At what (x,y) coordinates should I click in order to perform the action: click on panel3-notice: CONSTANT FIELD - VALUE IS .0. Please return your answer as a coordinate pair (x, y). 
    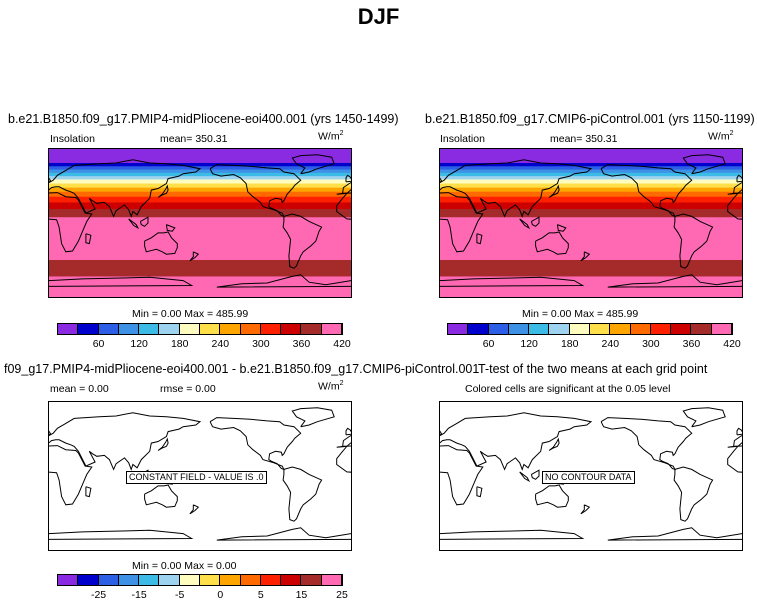
    Looking at the image, I should click on (196, 477).